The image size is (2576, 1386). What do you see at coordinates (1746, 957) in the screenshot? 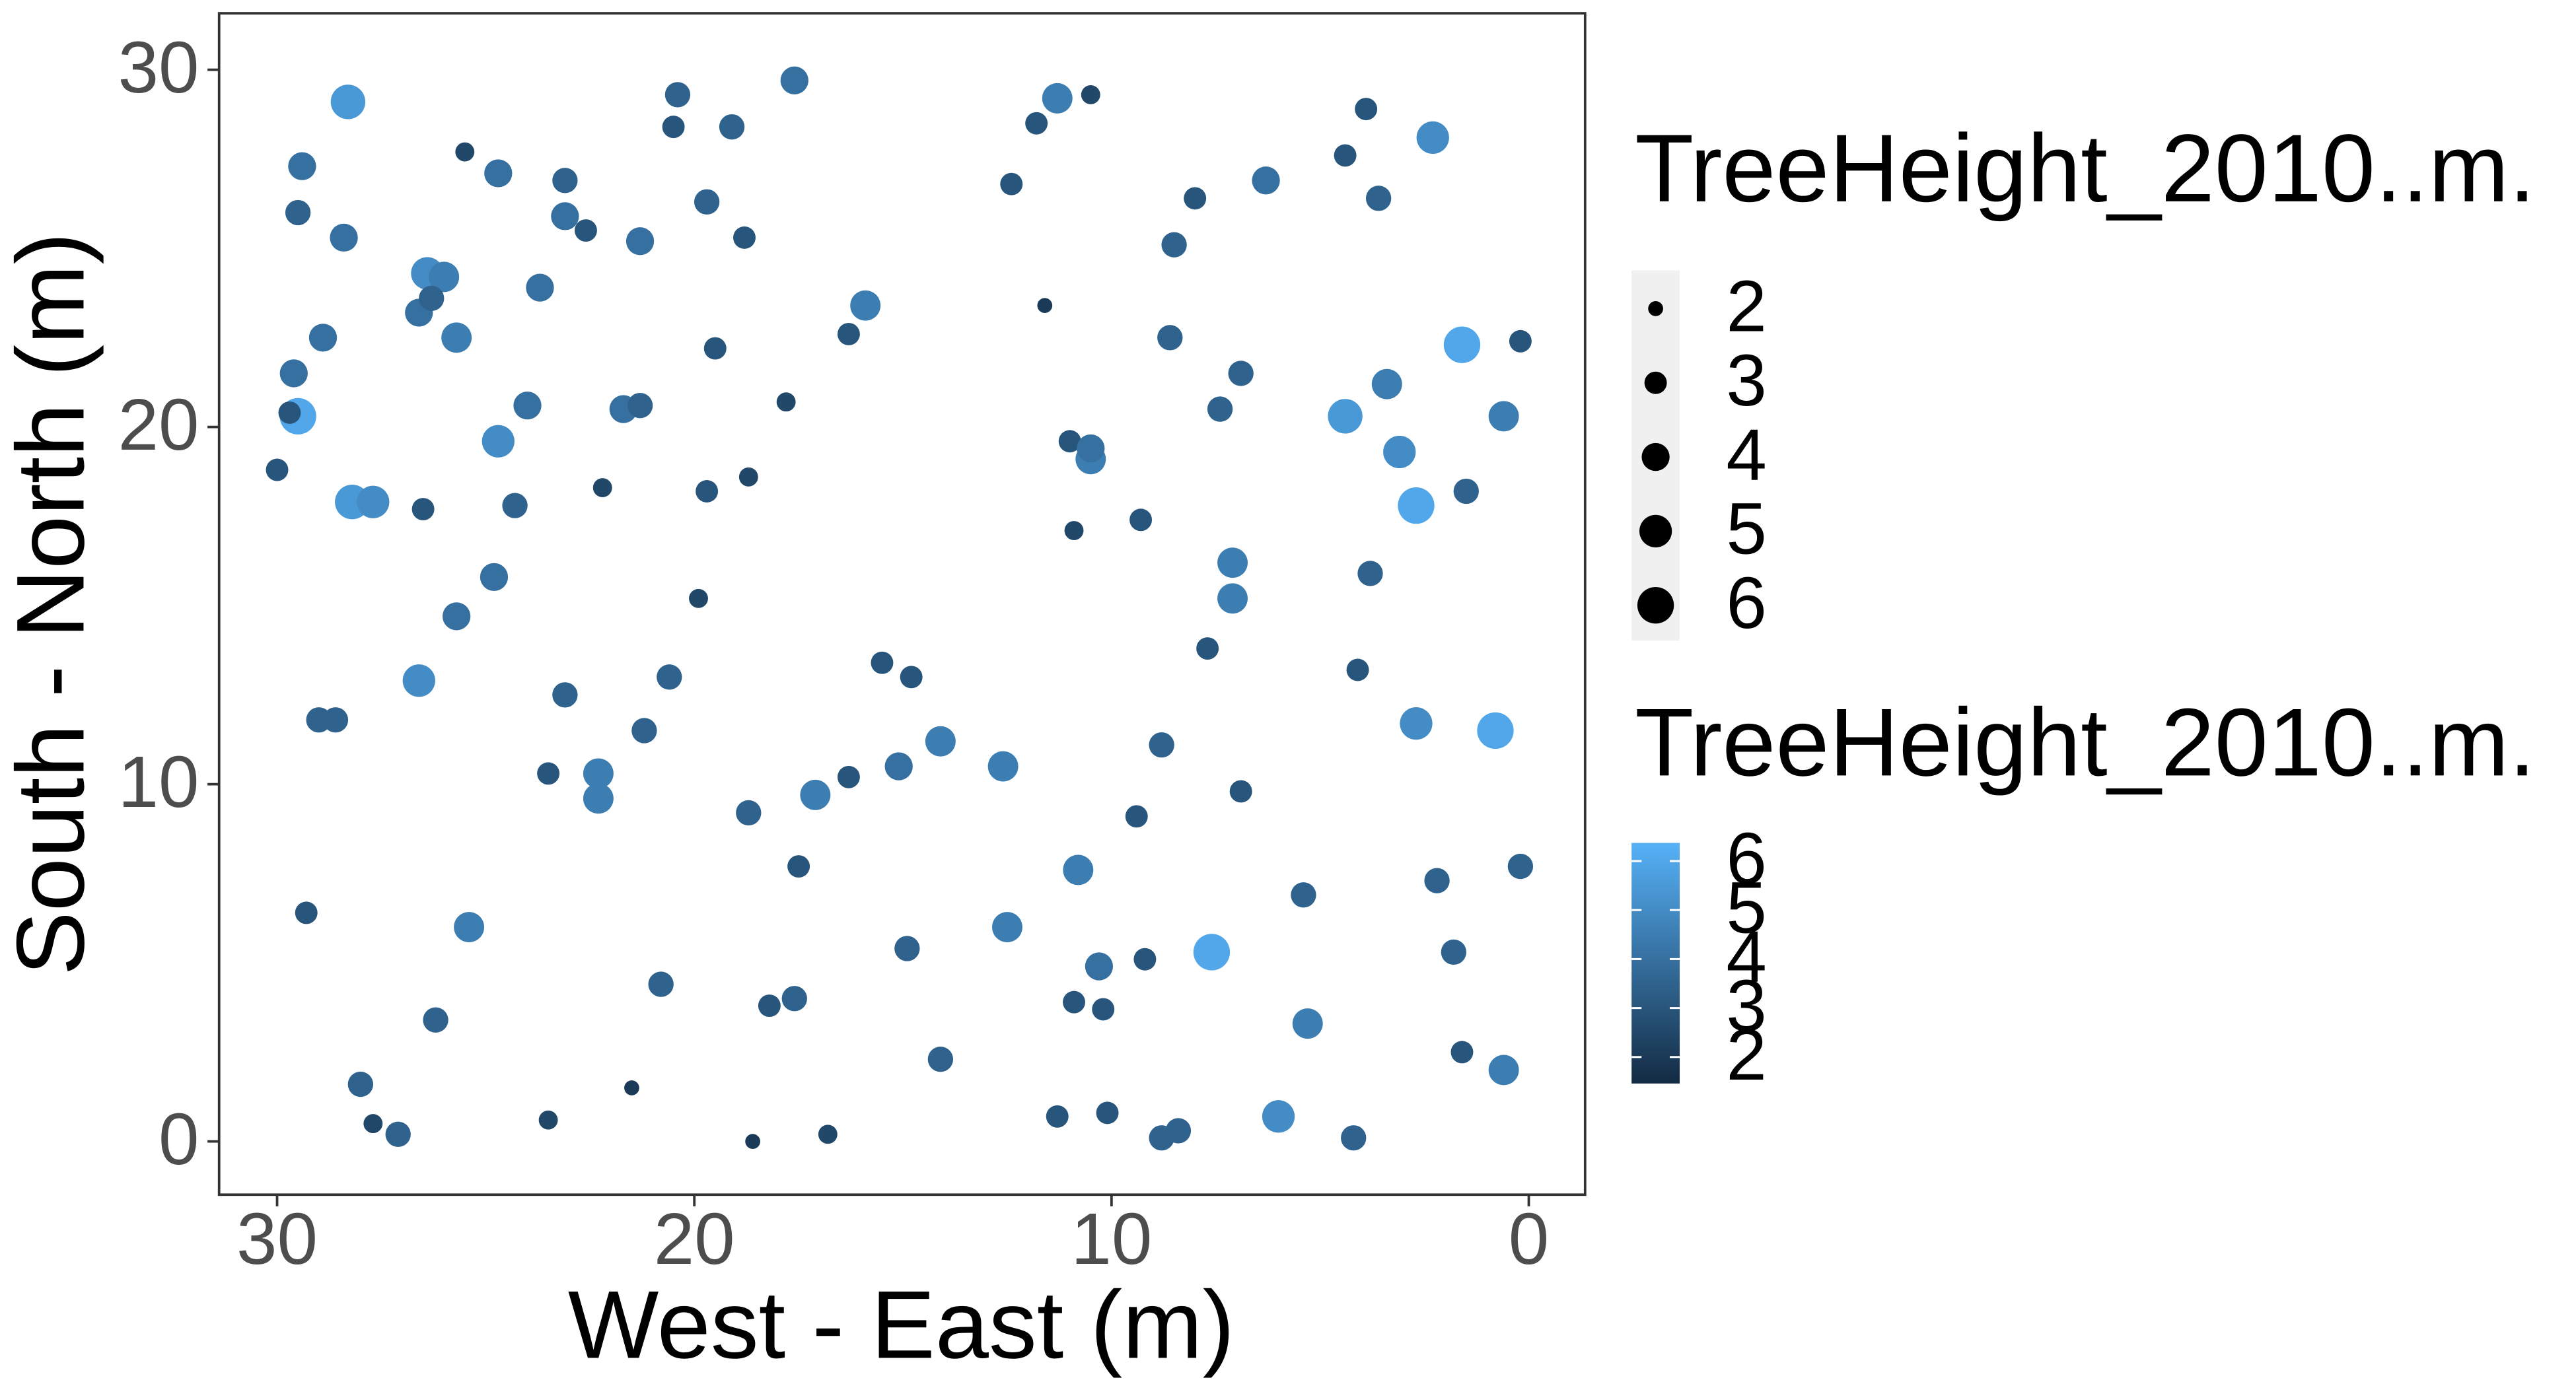
I see `color-legend-label: 4` at bounding box center [1746, 957].